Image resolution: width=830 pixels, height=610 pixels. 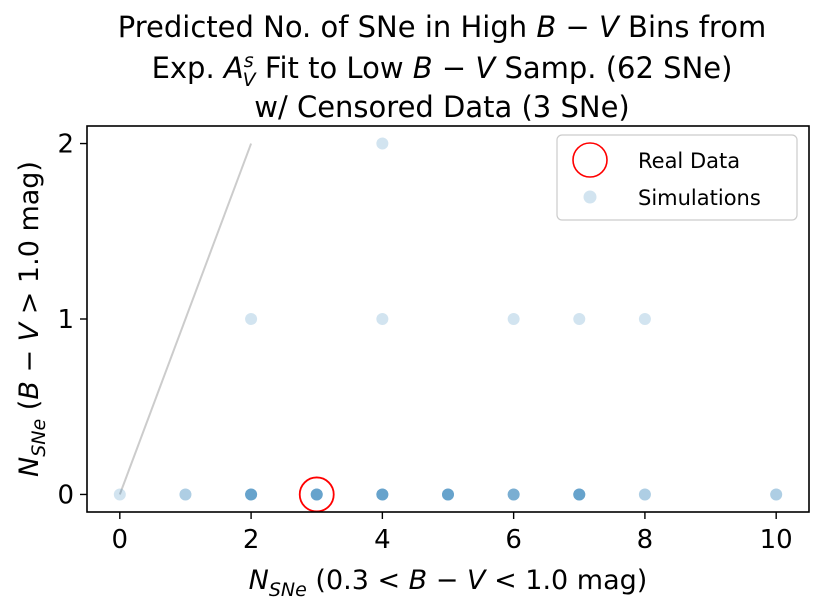 What do you see at coordinates (448, 583) in the screenshot?
I see `x-axis-label: NSNe (0.3 < B − V < 1.0 mag)` at bounding box center [448, 583].